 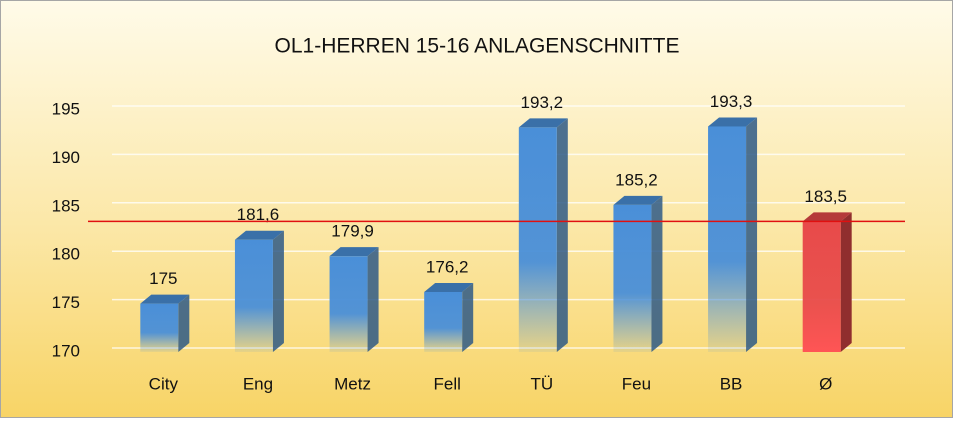 What do you see at coordinates (258, 383) in the screenshot?
I see `x-tick-label: Eng` at bounding box center [258, 383].